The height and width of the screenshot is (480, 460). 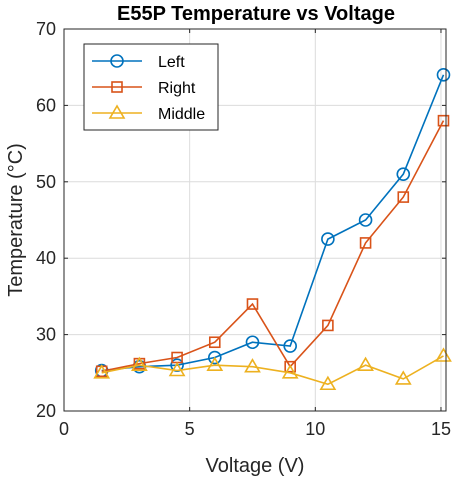 I want to click on legend-left-marker, so click(x=117, y=61).